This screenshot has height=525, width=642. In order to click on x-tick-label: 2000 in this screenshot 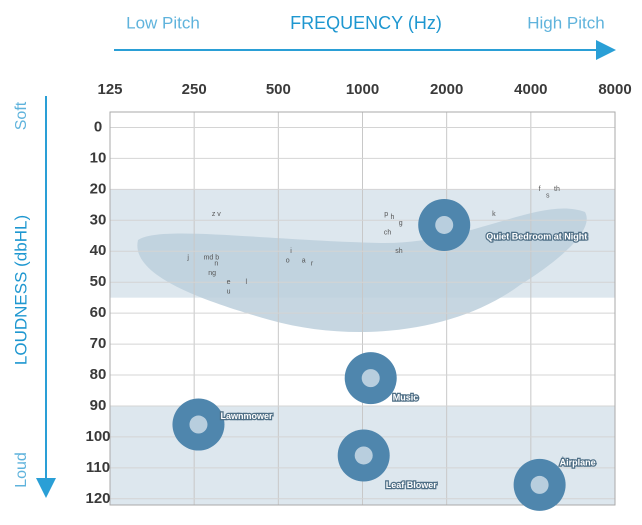, I will do `click(446, 89)`.